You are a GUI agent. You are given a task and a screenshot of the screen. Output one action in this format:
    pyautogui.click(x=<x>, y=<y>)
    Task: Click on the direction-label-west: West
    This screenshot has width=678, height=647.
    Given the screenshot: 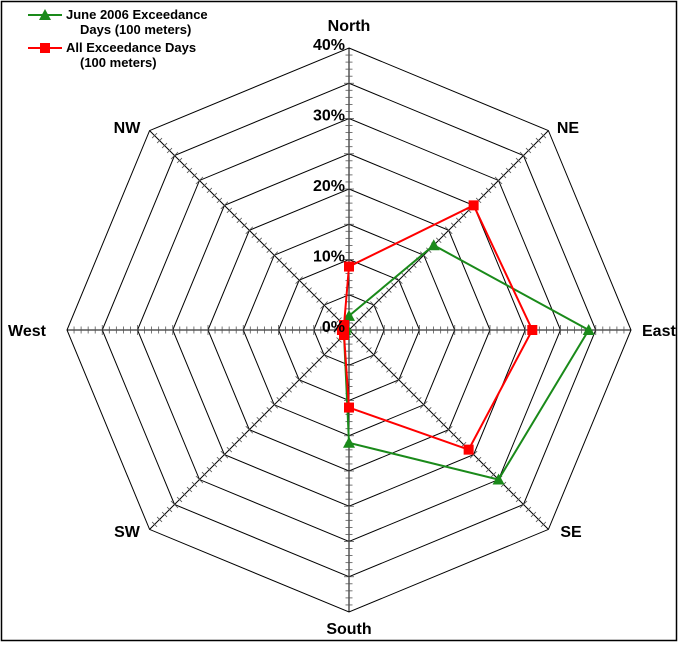 What is the action you would take?
    pyautogui.click(x=27, y=331)
    